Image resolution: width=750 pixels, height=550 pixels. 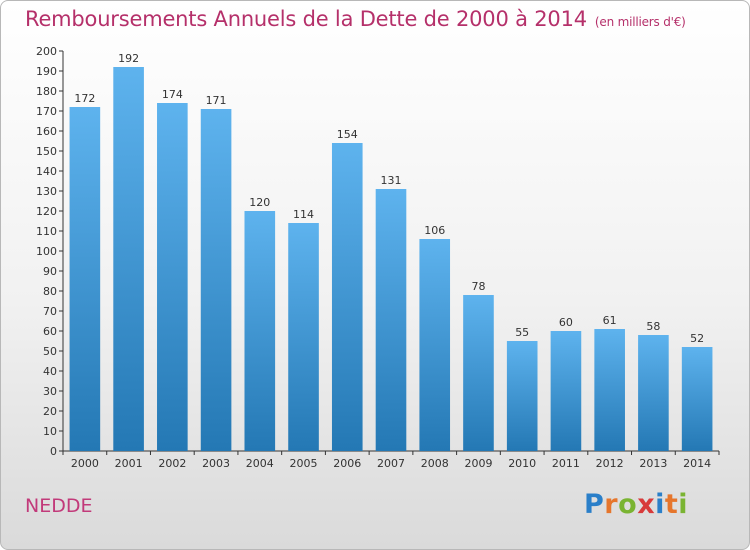 What do you see at coordinates (46, 91) in the screenshot?
I see `y-tick-label: 180` at bounding box center [46, 91].